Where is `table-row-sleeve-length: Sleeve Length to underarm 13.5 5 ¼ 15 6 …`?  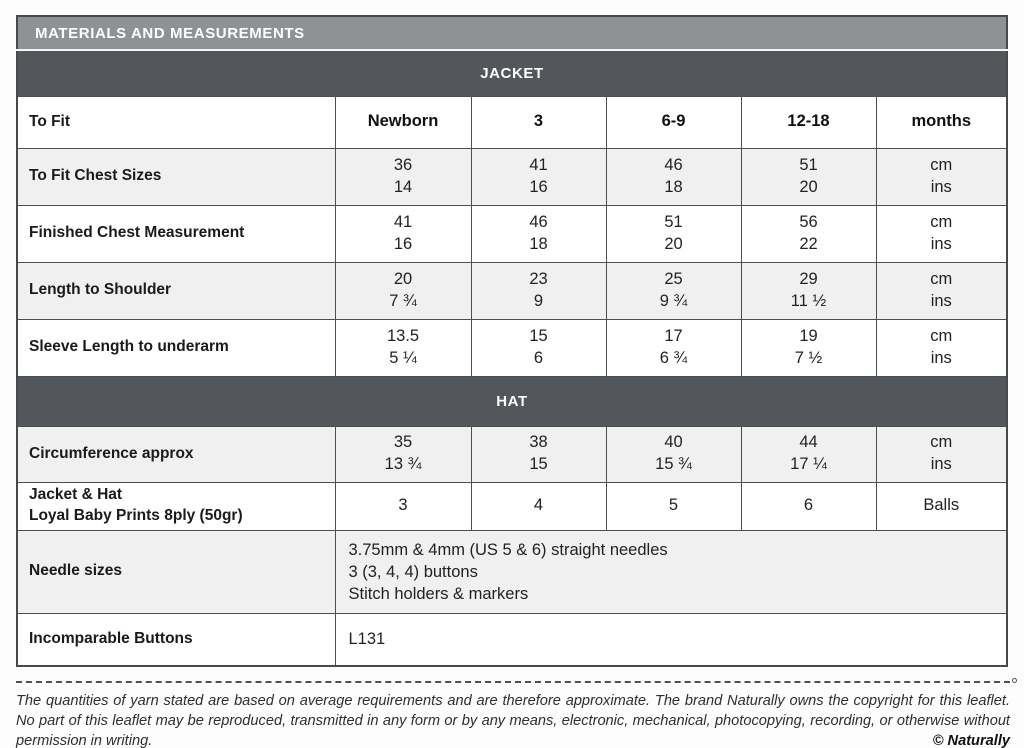
table-row-sleeve-length: Sleeve Length to underarm 13.5 5 ¼ 15 6 … is located at coordinates (512, 347).